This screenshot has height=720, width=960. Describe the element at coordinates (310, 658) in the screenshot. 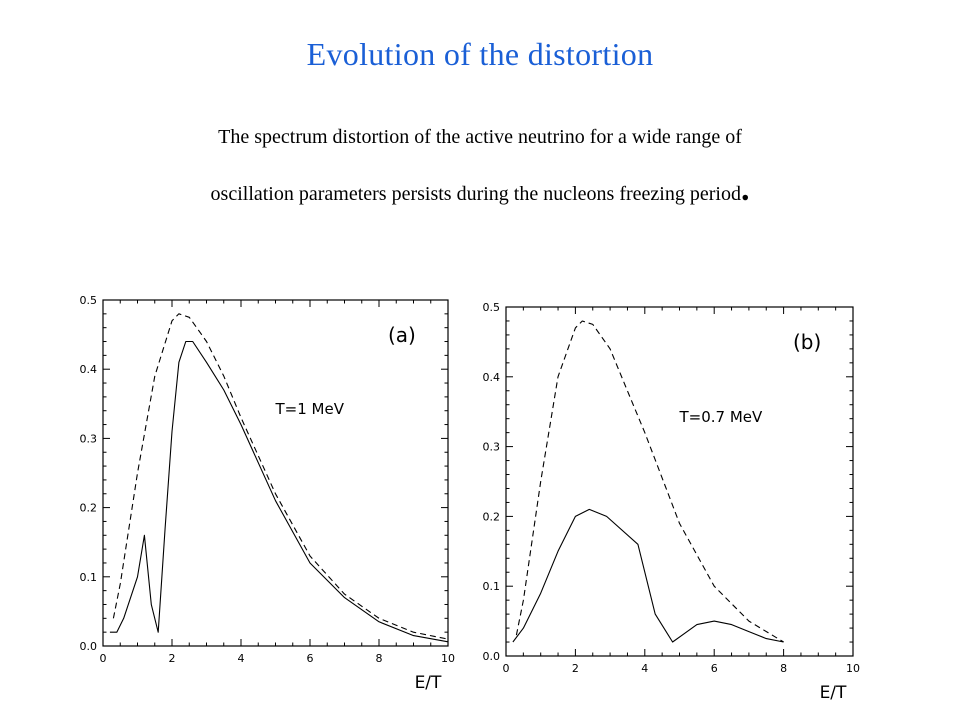

I see `chart-a-x-tick-label: 6` at that location.